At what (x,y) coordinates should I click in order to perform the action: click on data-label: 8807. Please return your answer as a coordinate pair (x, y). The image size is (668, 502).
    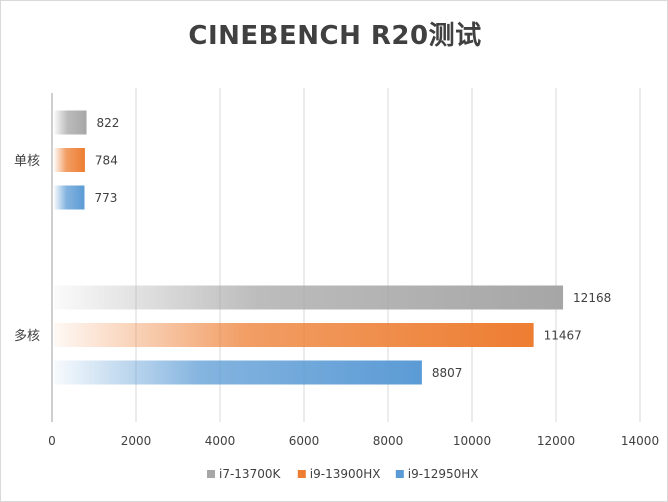
    Looking at the image, I should click on (447, 373).